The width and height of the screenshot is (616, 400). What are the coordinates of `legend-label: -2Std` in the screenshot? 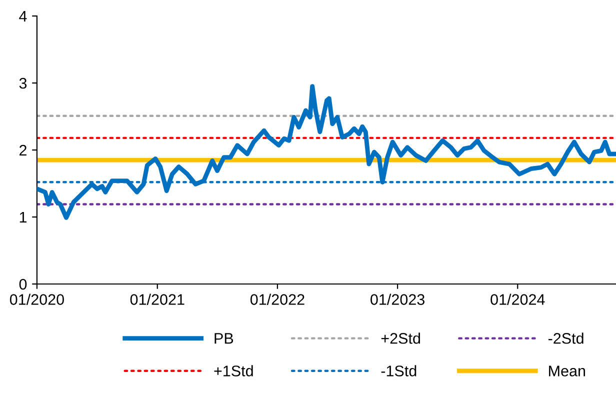 It's located at (566, 338).